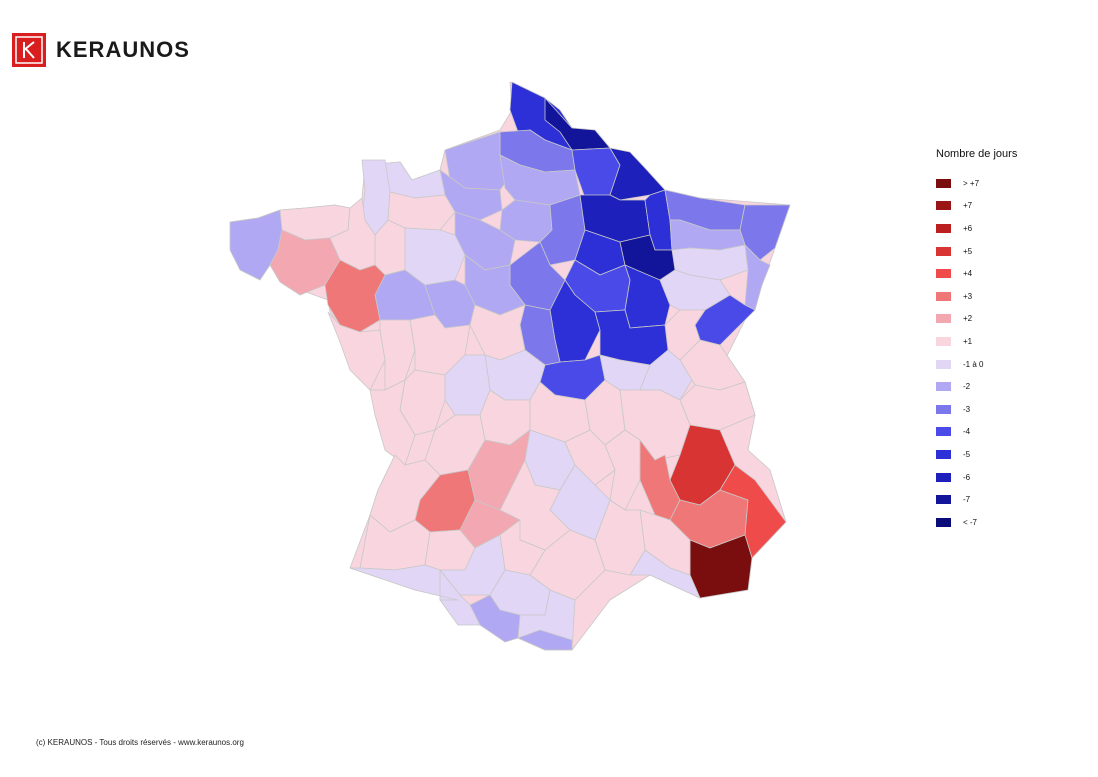 This screenshot has width=1098, height=777. Describe the element at coordinates (976, 499) in the screenshot. I see `legend-item: -7` at that location.